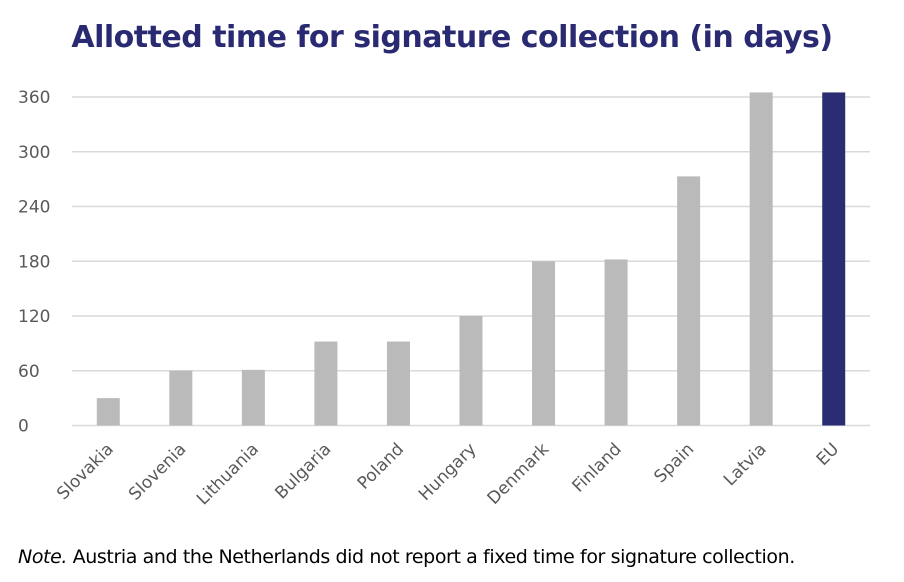 This screenshot has height=582, width=904. I want to click on y-tick-label: 0, so click(23, 427).